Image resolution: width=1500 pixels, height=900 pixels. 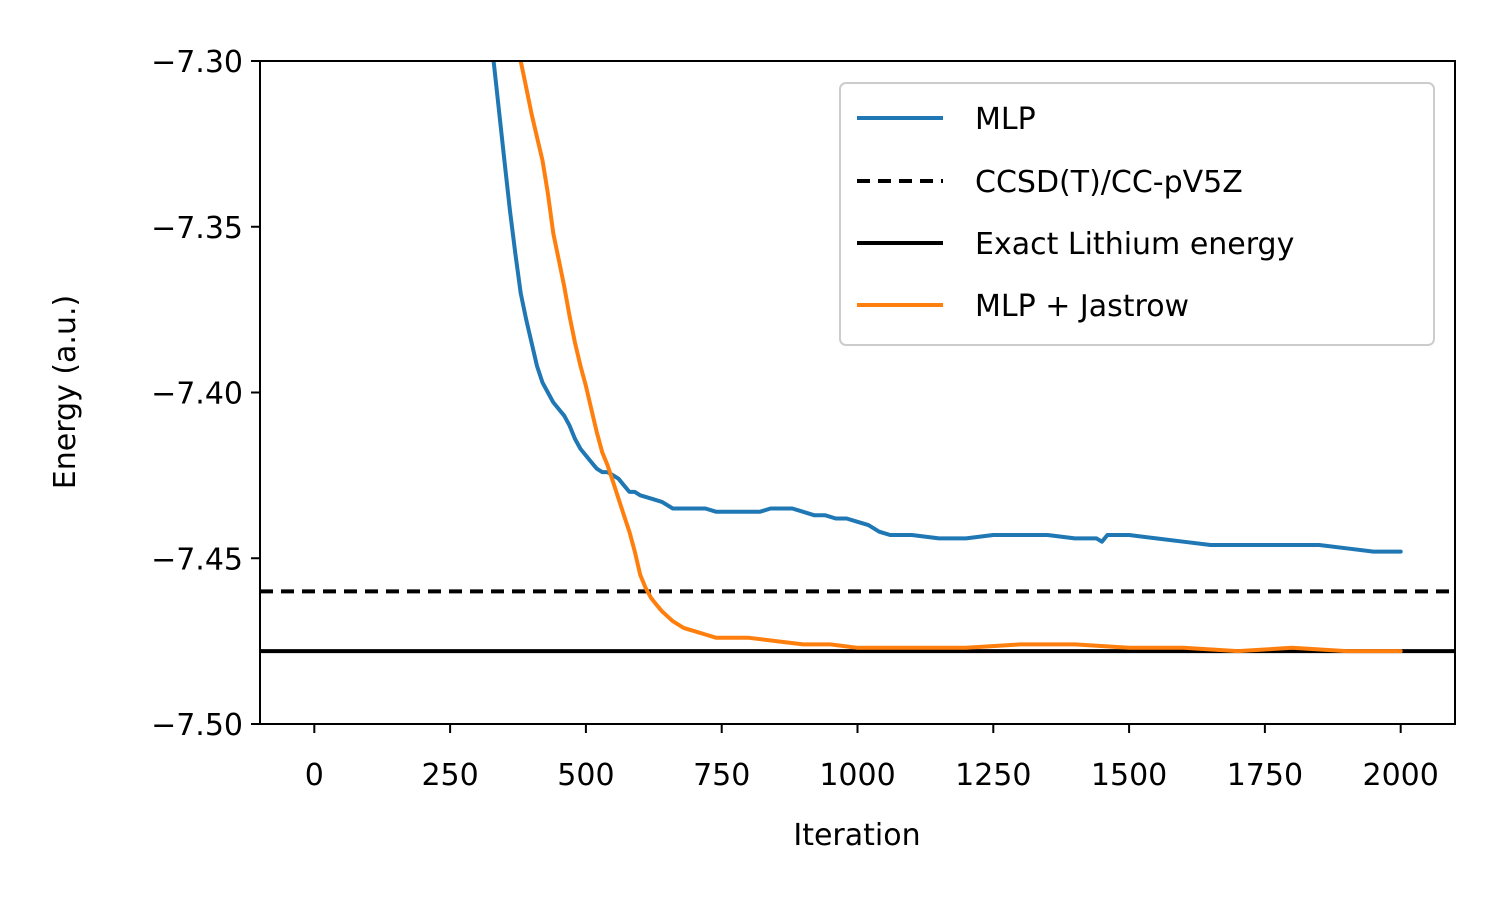 I want to click on legend-label-ccsdt: CCSD(T)/CC-pV5Z, so click(x=1109, y=182).